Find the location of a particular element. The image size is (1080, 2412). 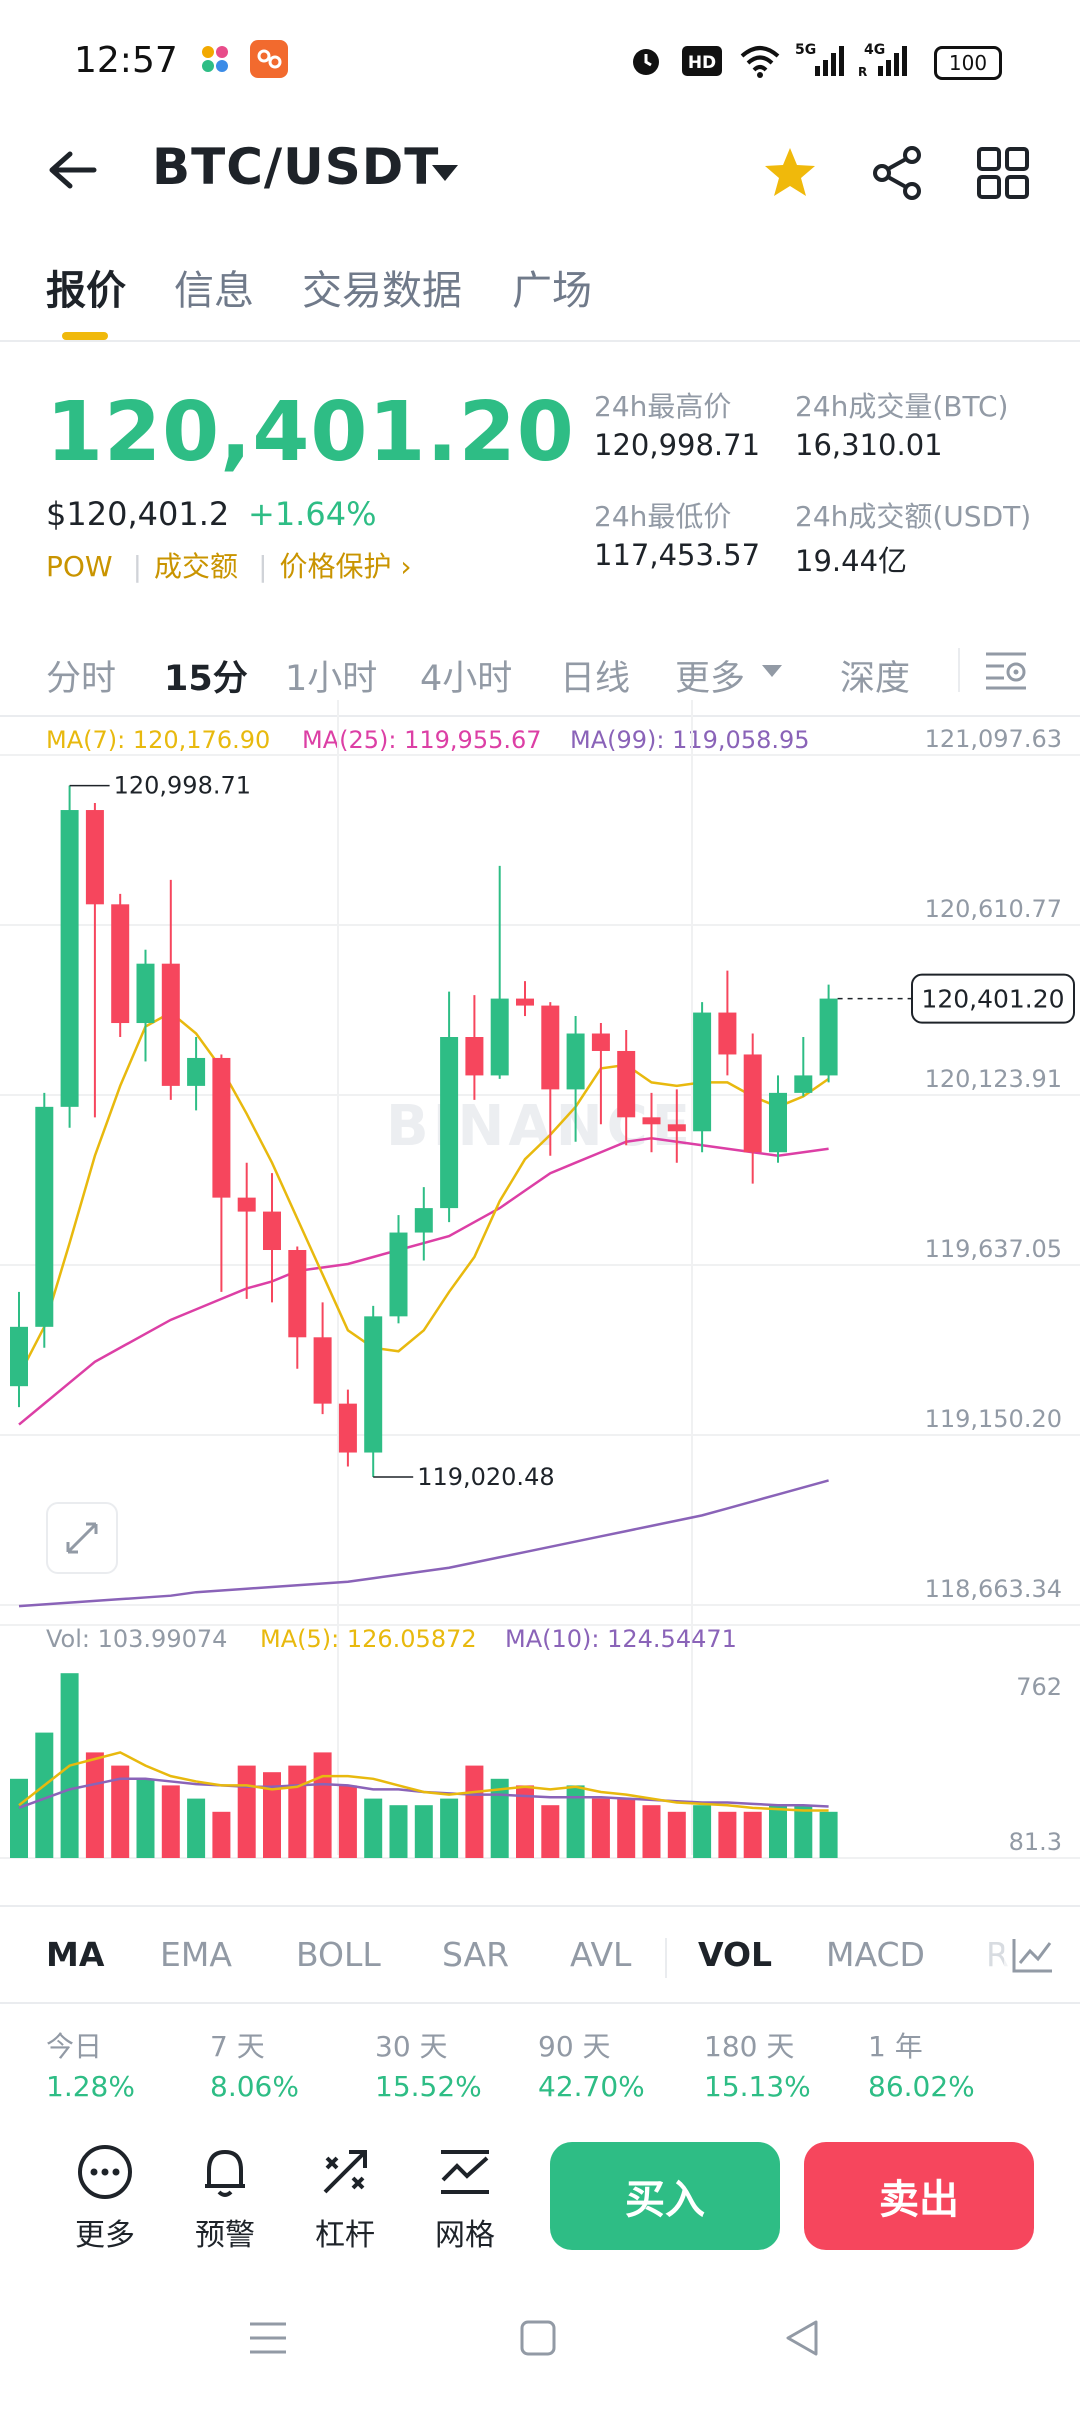

interval-4h: 4小时 is located at coordinates (466, 679).